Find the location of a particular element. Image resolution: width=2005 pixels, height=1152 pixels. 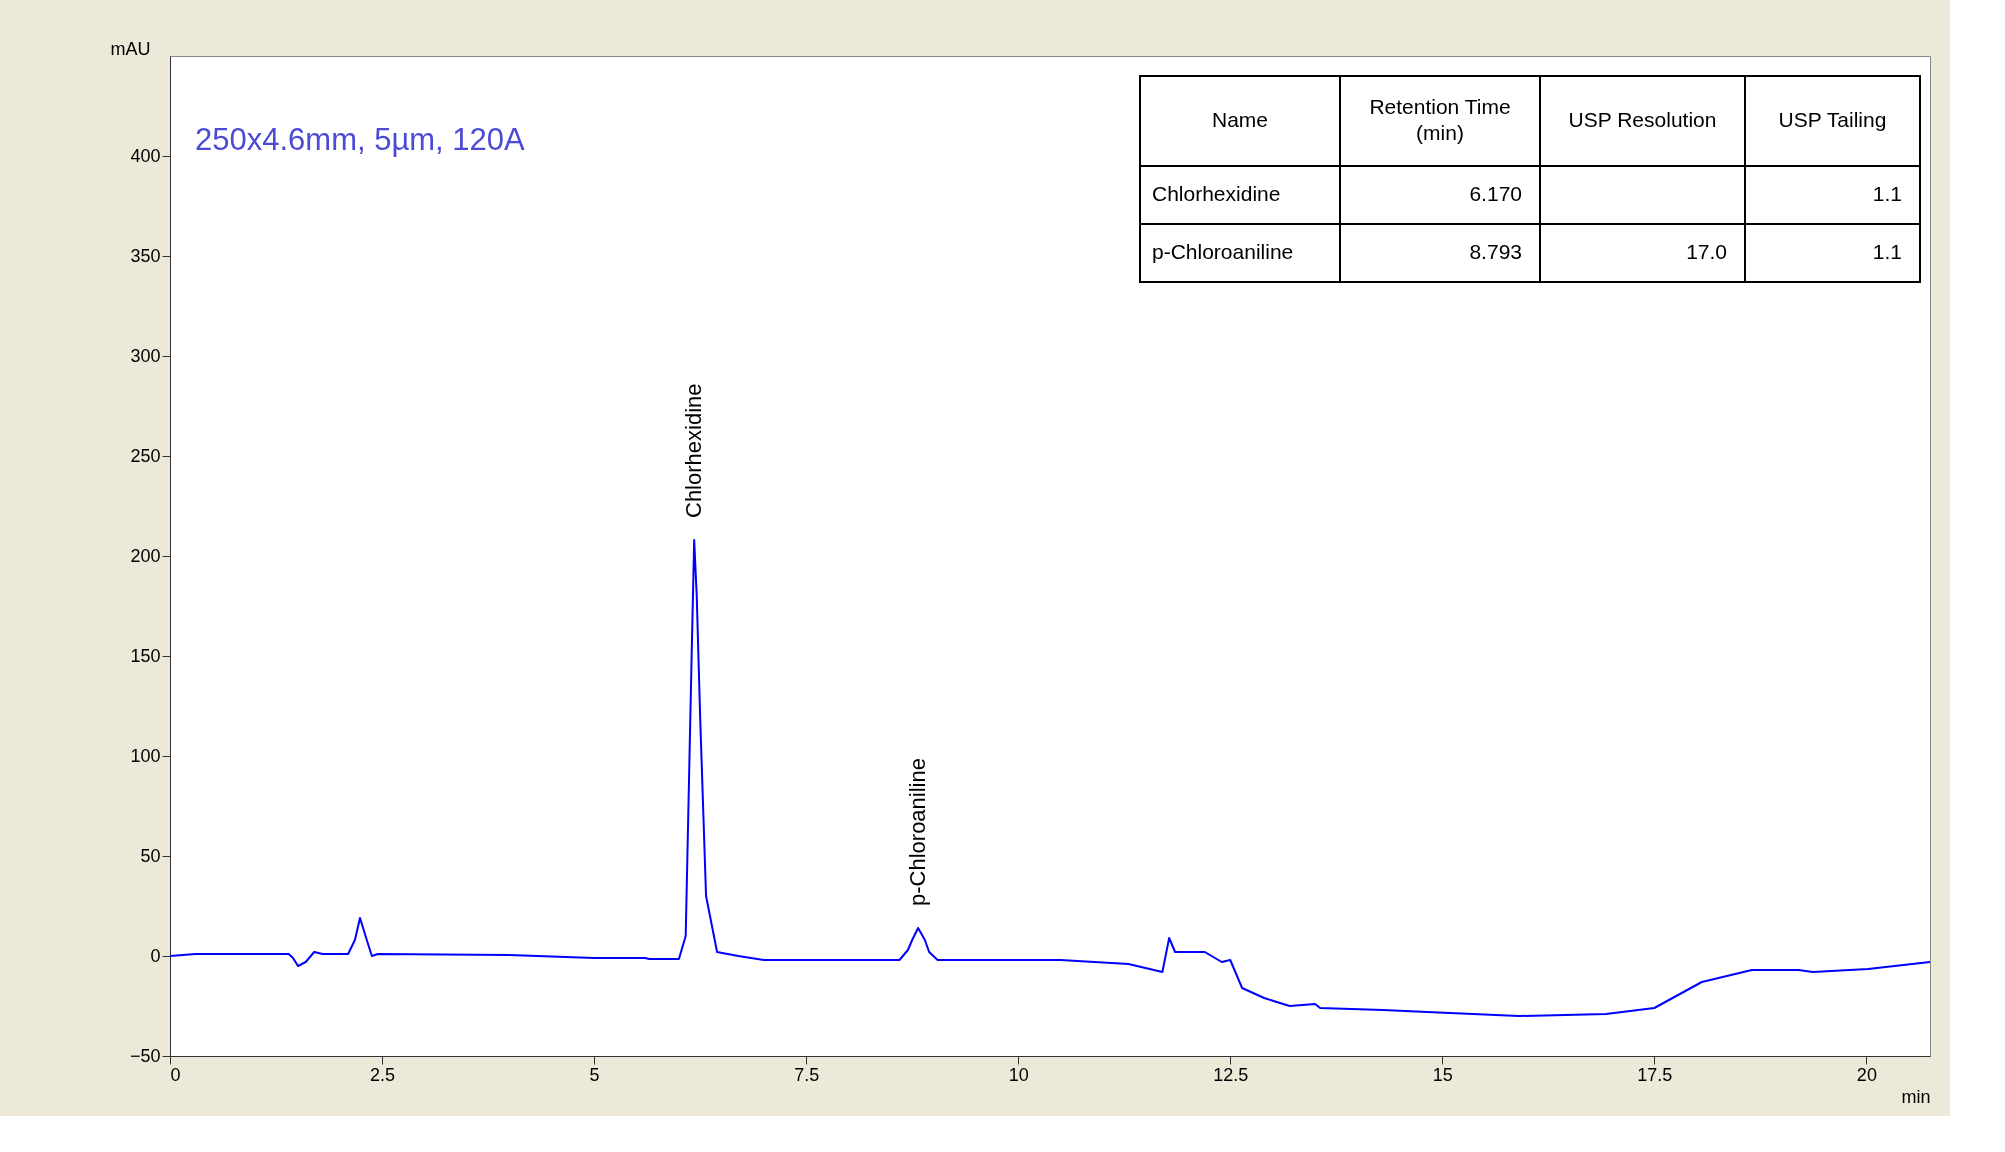

y-tick-label: 0 is located at coordinates (155, 955).